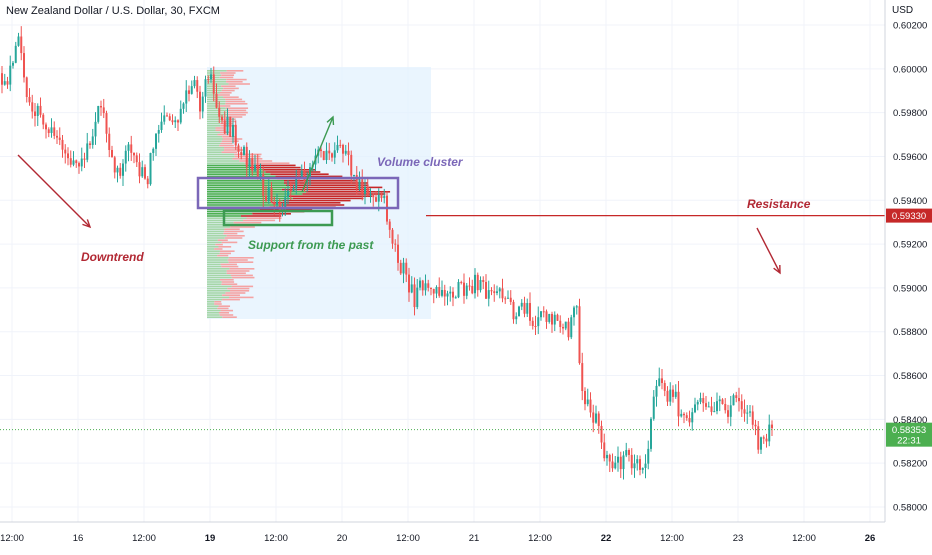 The image size is (932, 555). What do you see at coordinates (909, 434) in the screenshot?
I see `current-price-tag` at bounding box center [909, 434].